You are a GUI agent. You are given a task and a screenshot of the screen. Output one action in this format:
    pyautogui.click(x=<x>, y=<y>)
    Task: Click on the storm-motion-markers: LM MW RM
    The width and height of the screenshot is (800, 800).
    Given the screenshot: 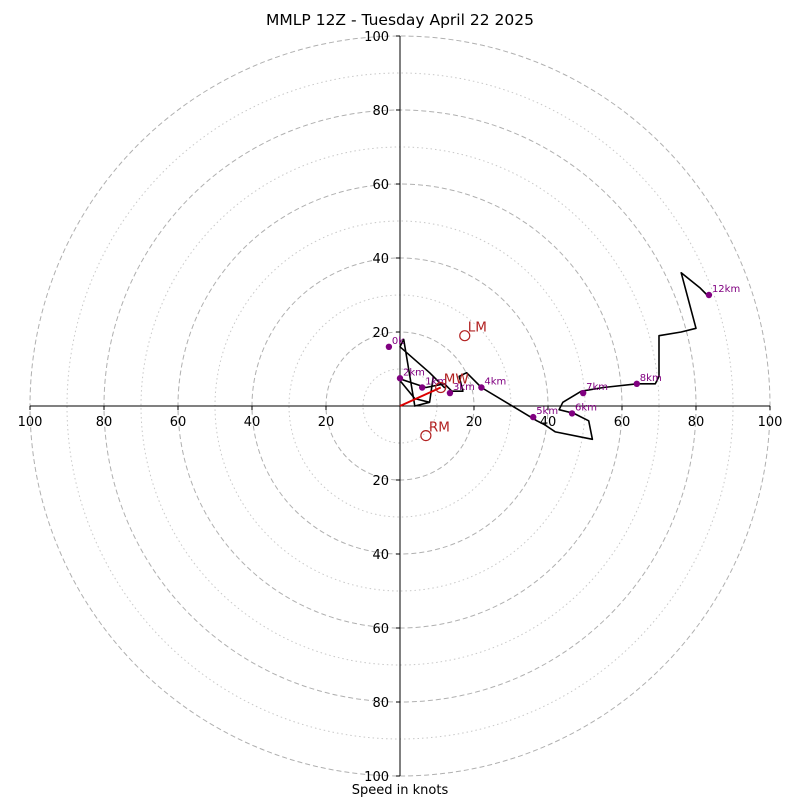 What is the action you would take?
    pyautogui.click(x=453, y=381)
    